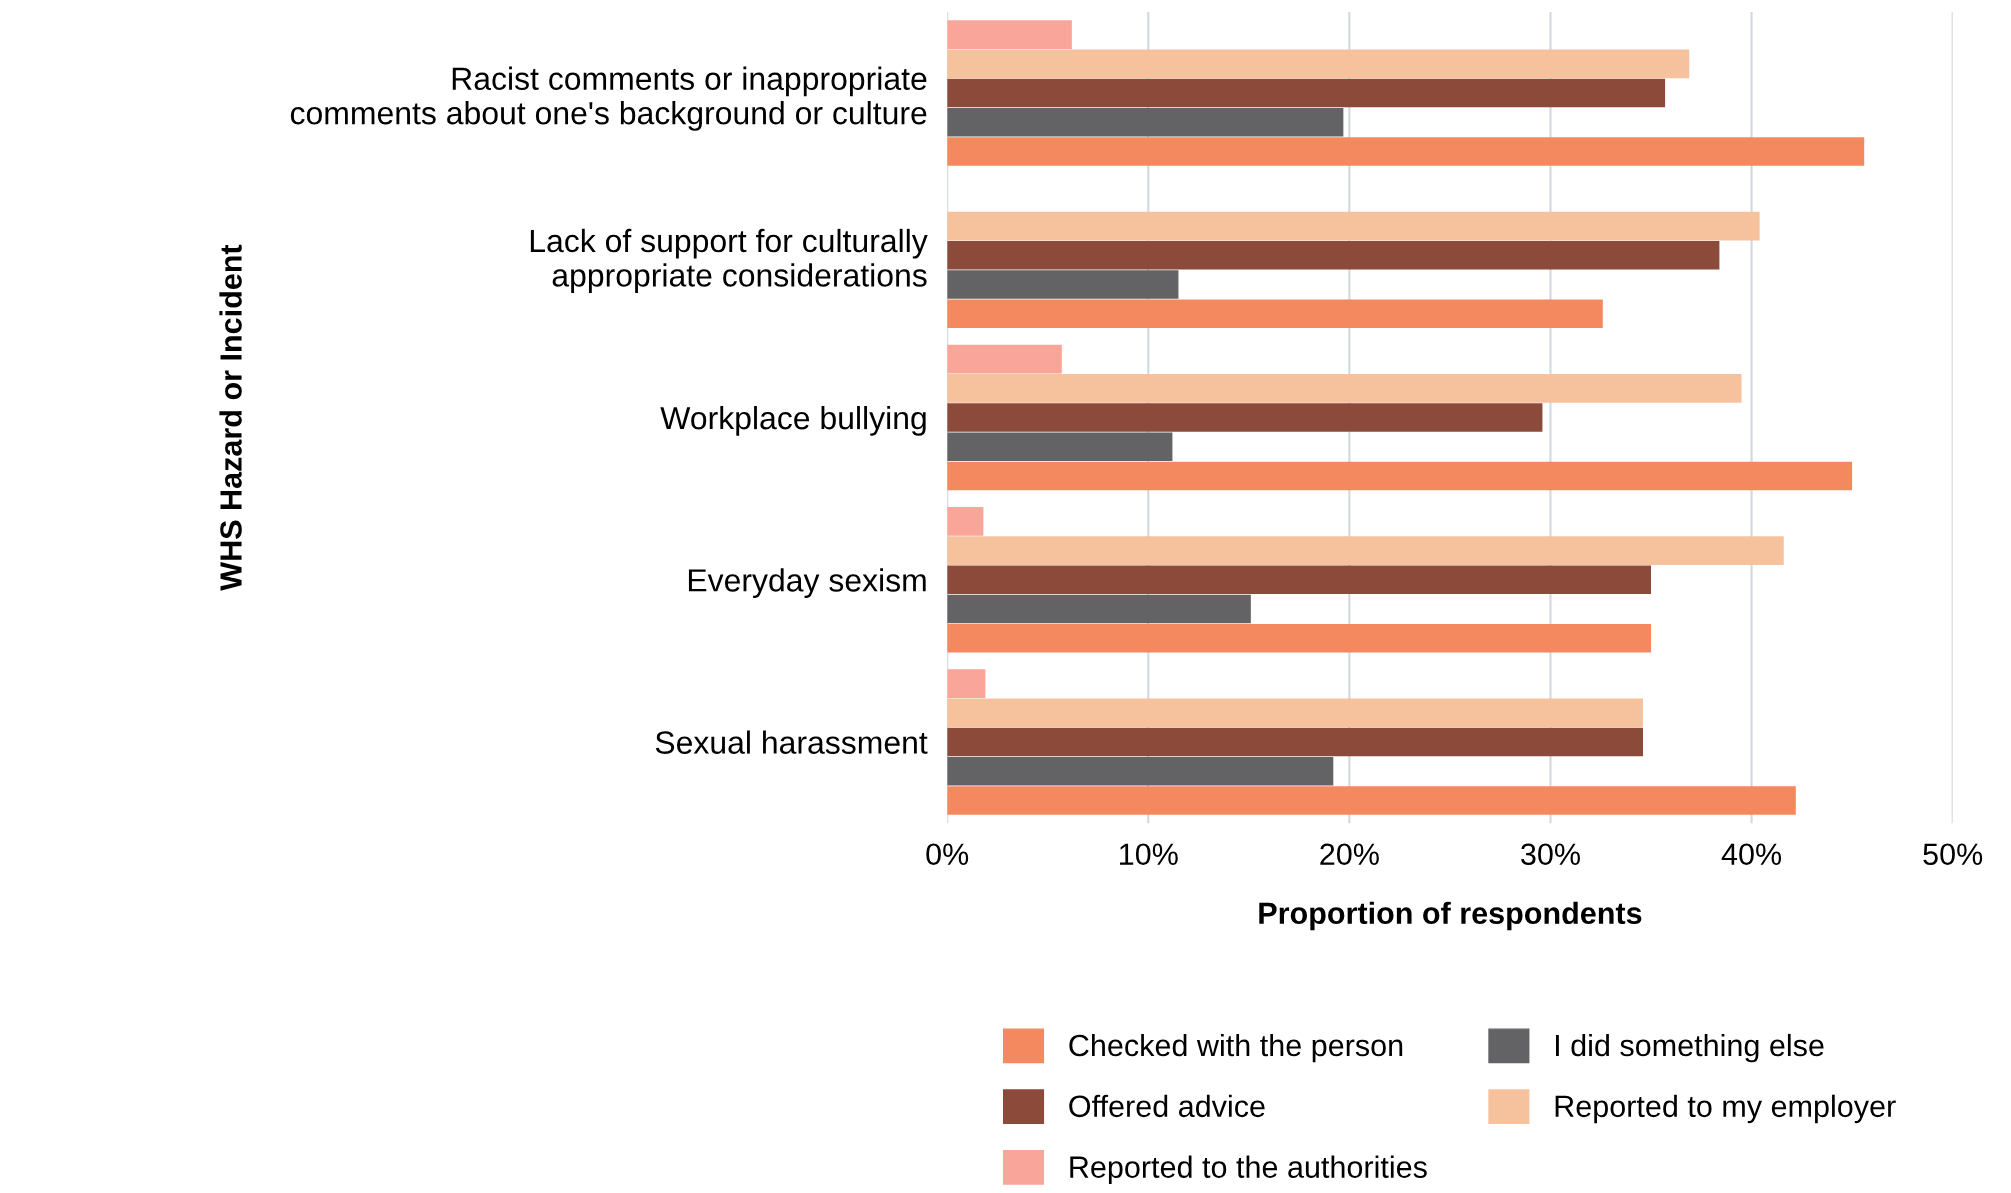 Image resolution: width=2011 pixels, height=1193 pixels. What do you see at coordinates (791, 742) in the screenshot?
I see `y-tick-label: Sexual harassment` at bounding box center [791, 742].